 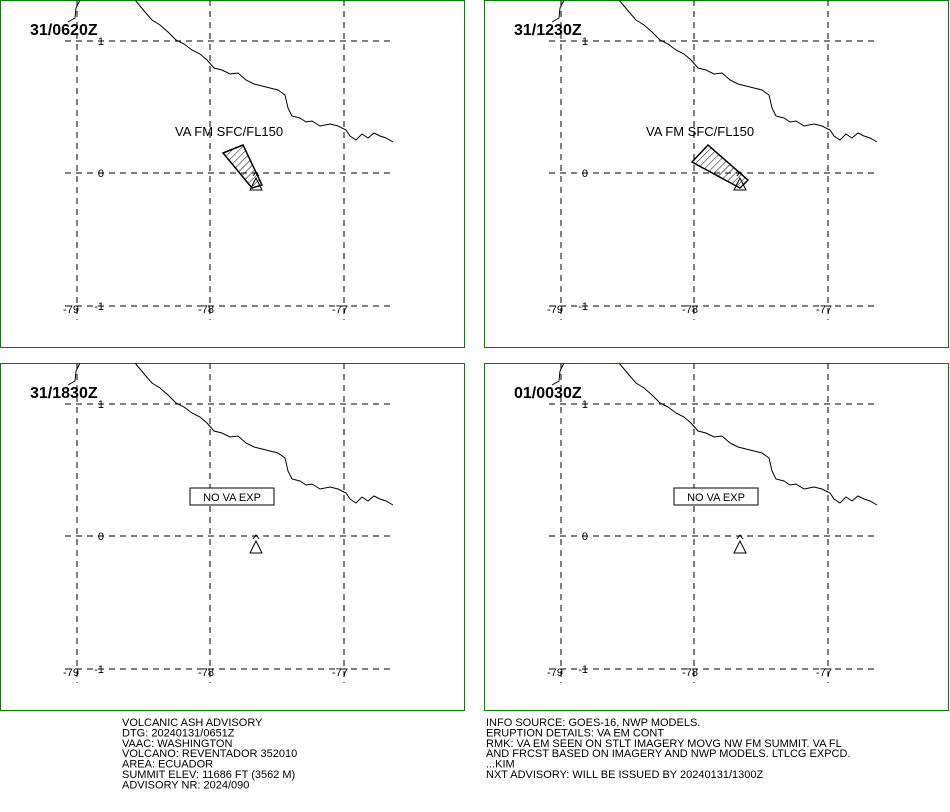 What do you see at coordinates (185, 785) in the screenshot?
I see `advisory-line: ADVISORY NR: 2024/090` at bounding box center [185, 785].